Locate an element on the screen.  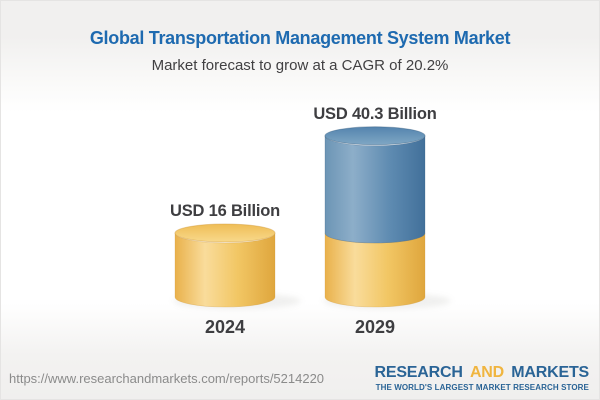
cylinder-2024-yellow-segment is located at coordinates (225, 270).